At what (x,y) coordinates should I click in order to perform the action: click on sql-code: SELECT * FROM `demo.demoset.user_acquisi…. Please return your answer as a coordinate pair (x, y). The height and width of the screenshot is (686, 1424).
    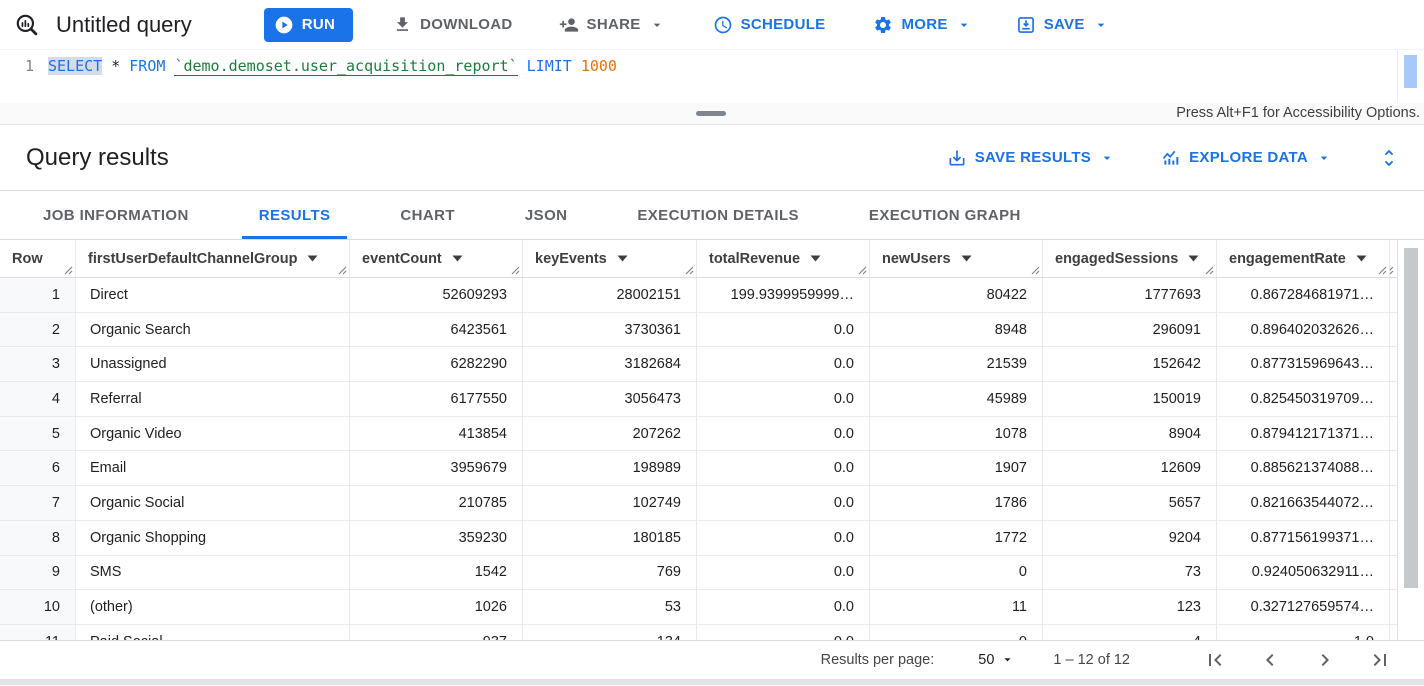
    Looking at the image, I should click on (332, 66).